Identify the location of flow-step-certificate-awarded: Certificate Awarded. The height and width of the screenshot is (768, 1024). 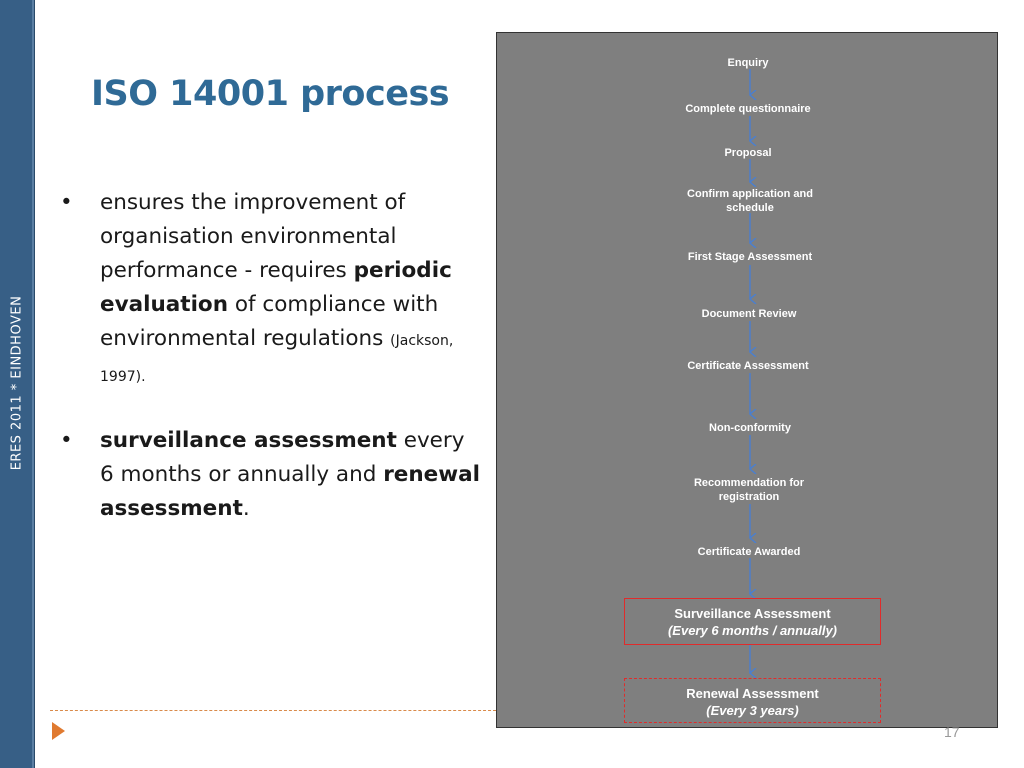
(749, 552).